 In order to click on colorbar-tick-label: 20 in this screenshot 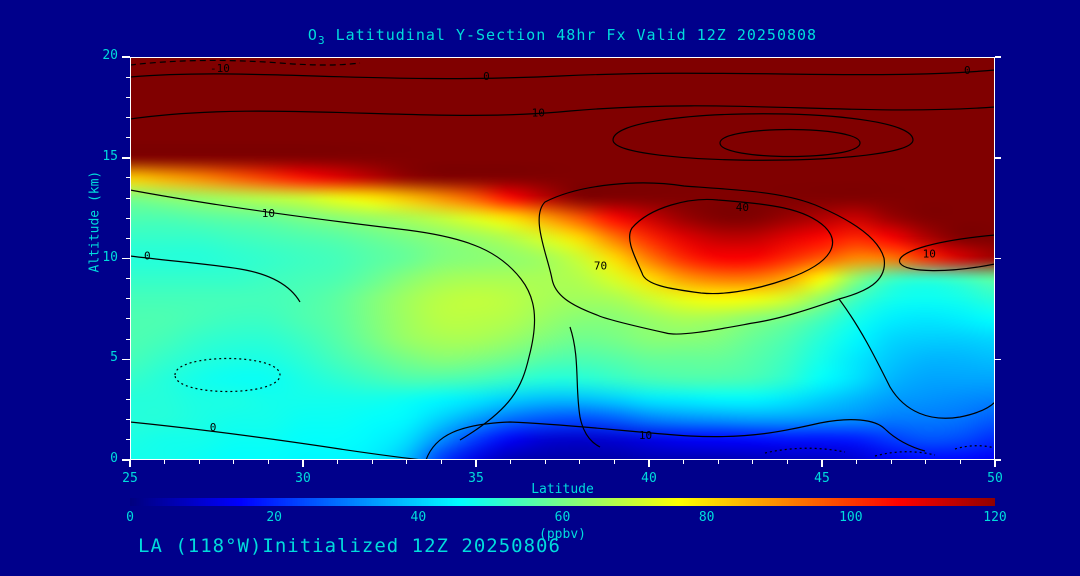, I will do `click(274, 517)`.